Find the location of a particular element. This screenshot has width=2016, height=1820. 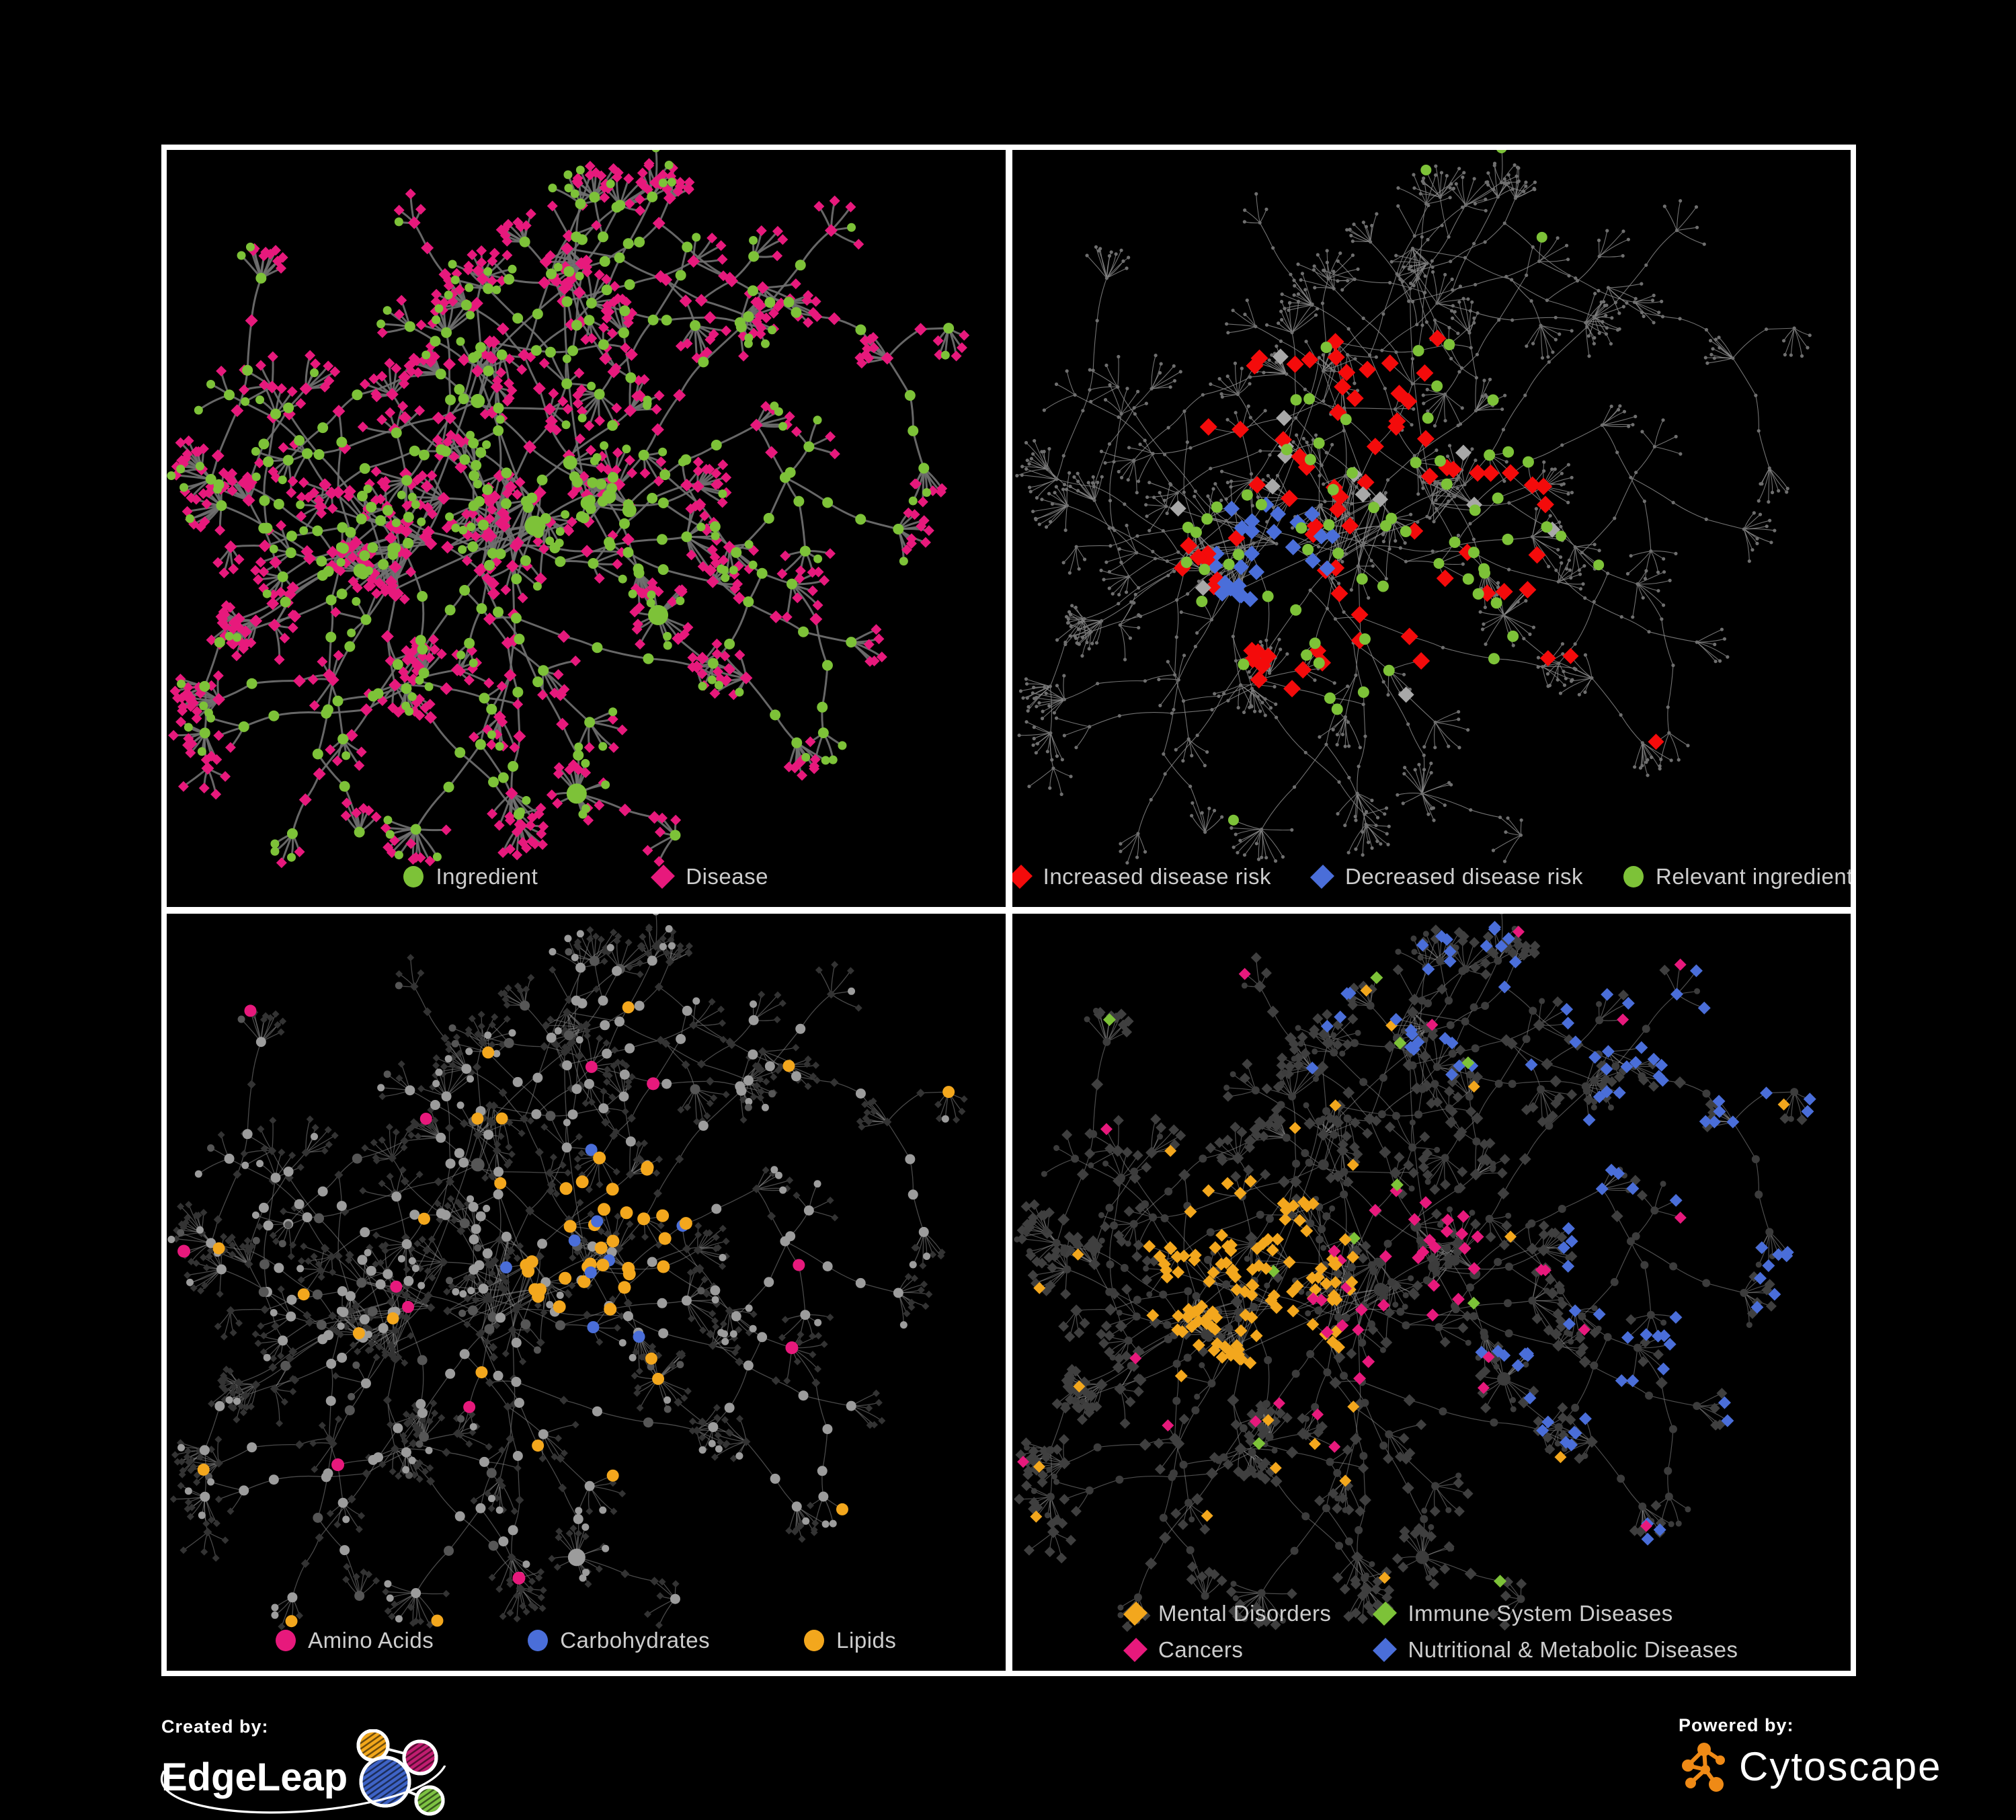

legend-nutrient-classes: Amino Acids Carbohydrates Lipids is located at coordinates (586, 1640).